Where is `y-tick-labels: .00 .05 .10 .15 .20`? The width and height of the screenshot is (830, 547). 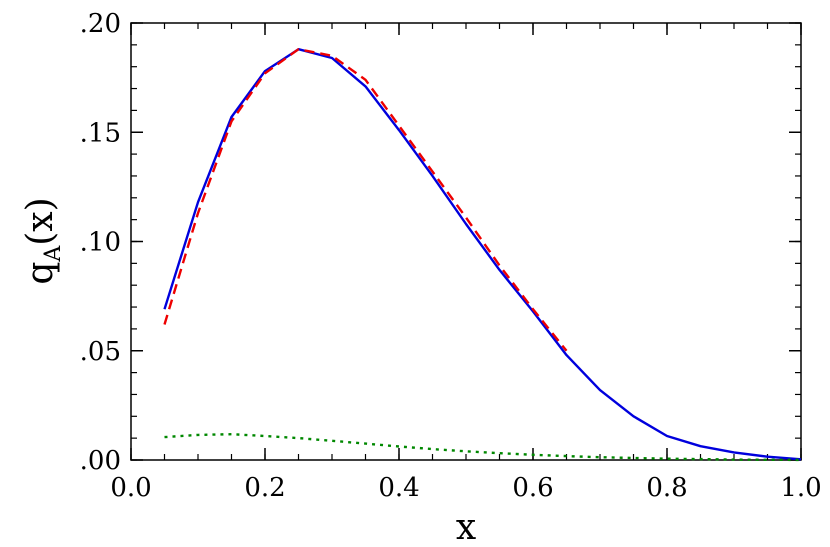
y-tick-labels: .00 .05 .10 .15 .20 is located at coordinates (100, 242).